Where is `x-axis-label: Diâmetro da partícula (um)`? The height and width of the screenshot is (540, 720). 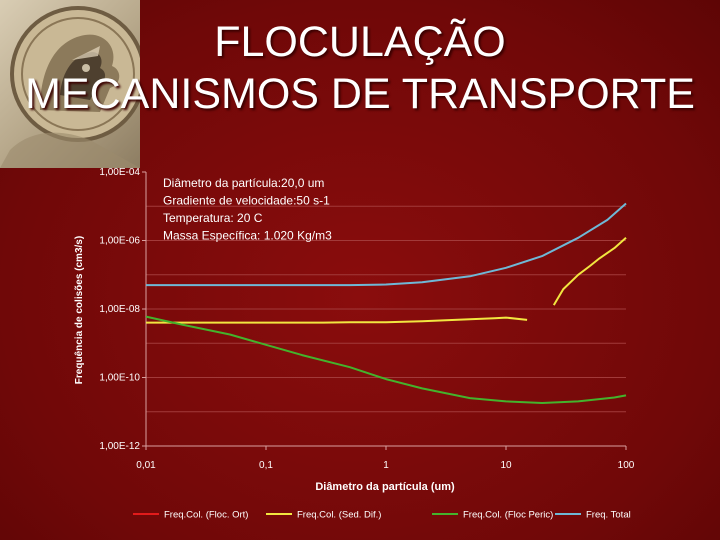
x-axis-label: Diâmetro da partícula (um) is located at coordinates (385, 487).